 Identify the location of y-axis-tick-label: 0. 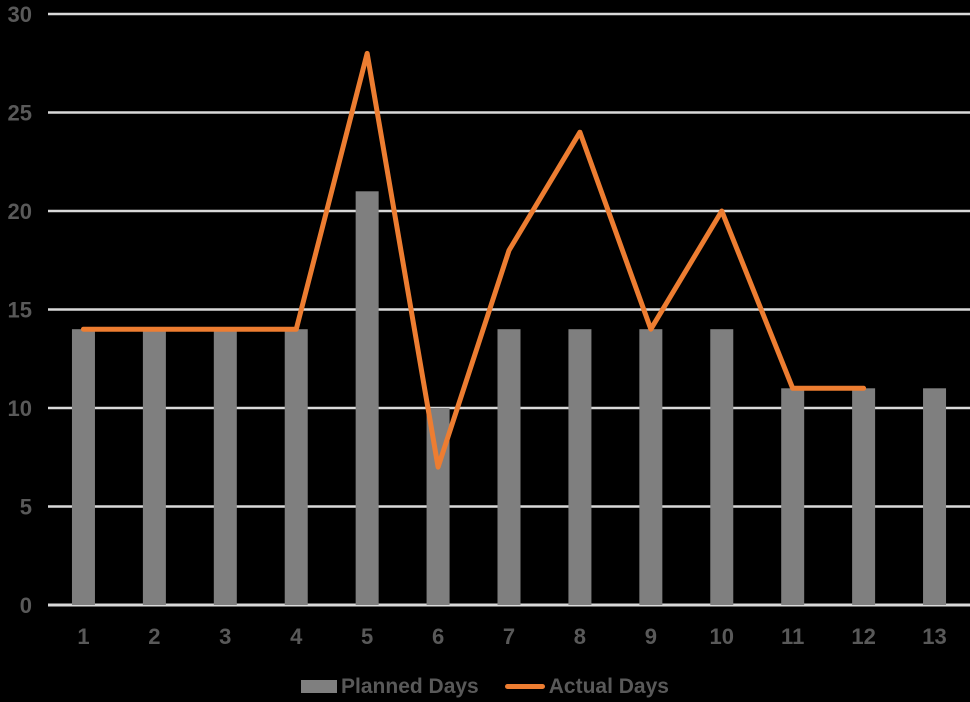
(26, 605).